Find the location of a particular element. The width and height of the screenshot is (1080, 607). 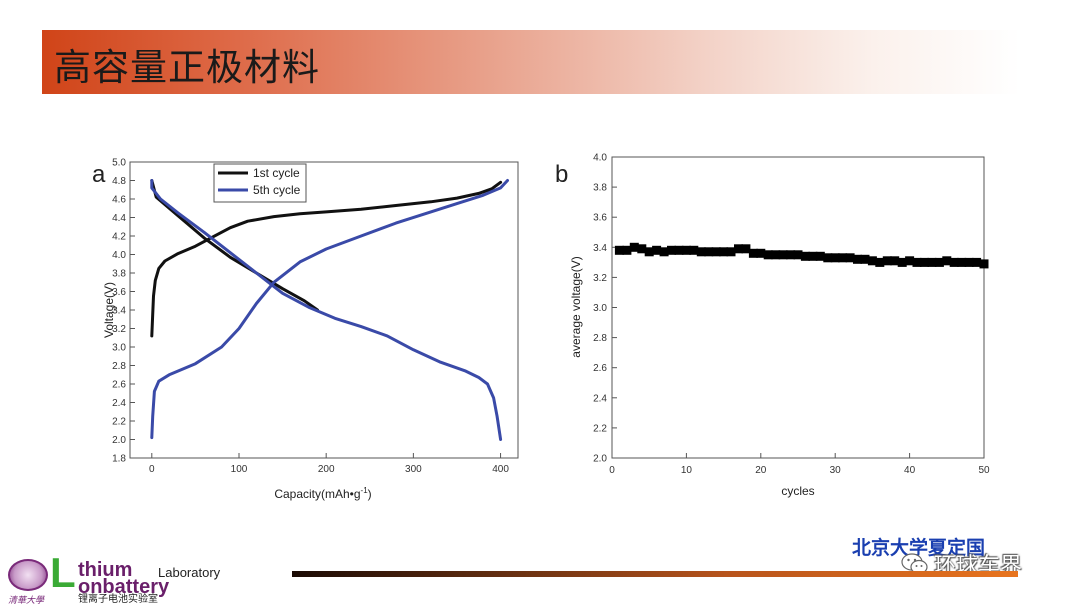

y-tick-label-b: 4.0 is located at coordinates (600, 158).